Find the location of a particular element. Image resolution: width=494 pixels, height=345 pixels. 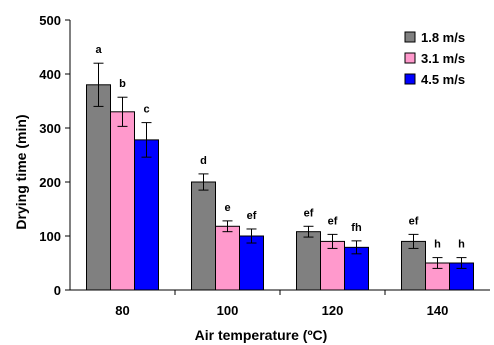

significance-label: b is located at coordinates (122, 84).